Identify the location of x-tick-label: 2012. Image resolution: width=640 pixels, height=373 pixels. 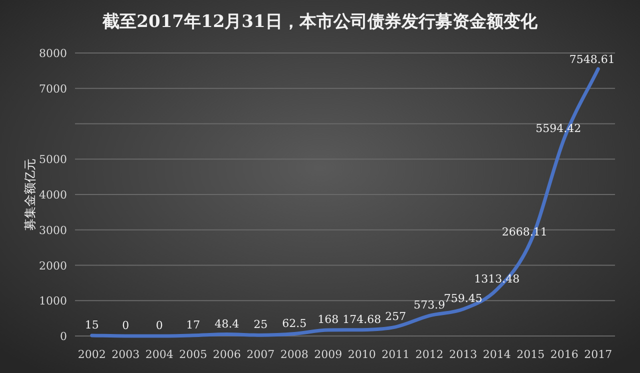
(429, 354).